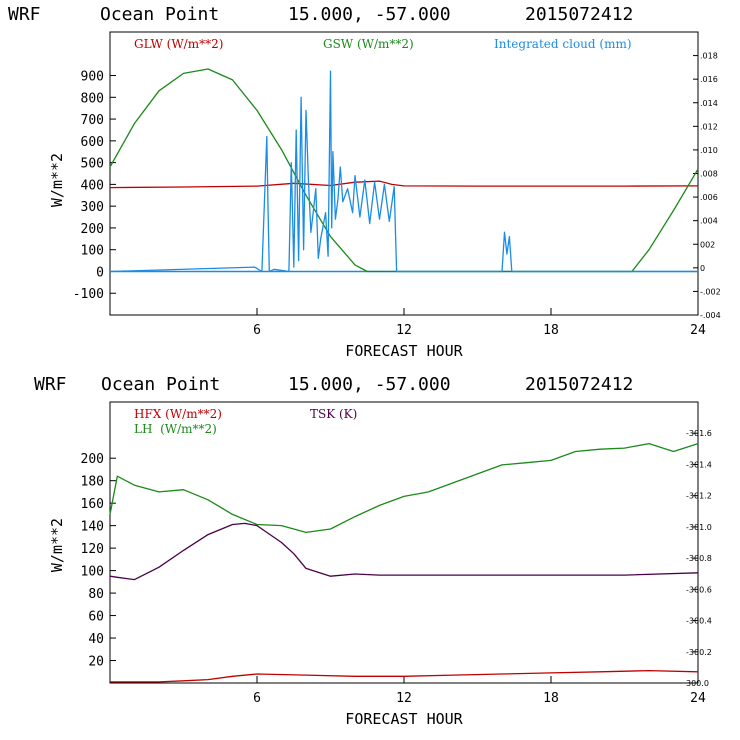  What do you see at coordinates (404, 330) in the screenshot?
I see `top-xtick-label: 12` at bounding box center [404, 330].